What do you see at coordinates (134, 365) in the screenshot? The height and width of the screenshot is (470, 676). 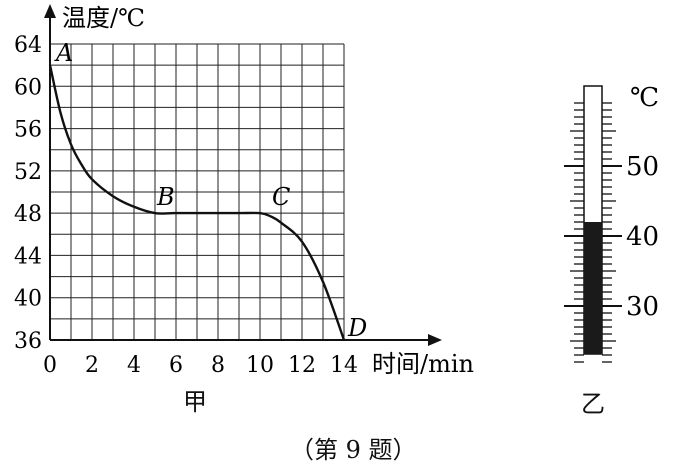 I see `x-tick-label: 4` at bounding box center [134, 365].